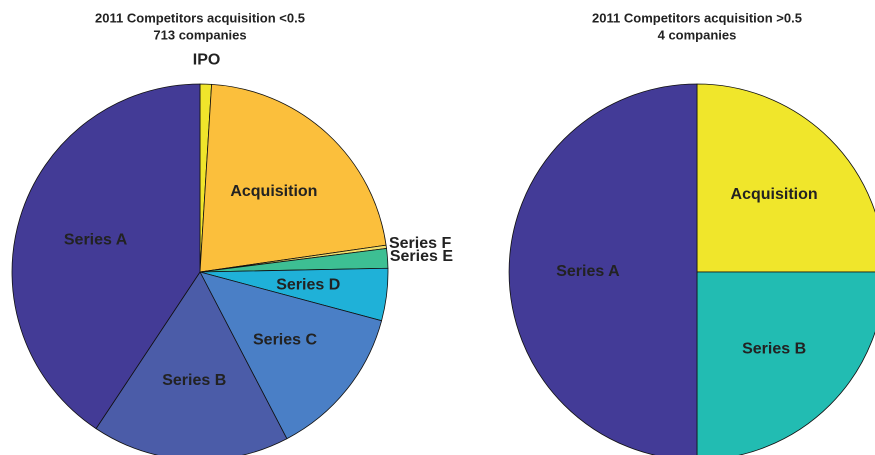 The height and width of the screenshot is (455, 875). Describe the element at coordinates (200, 17) in the screenshot. I see `chart-title: 2011 Competitors acquisition <0.5` at that location.